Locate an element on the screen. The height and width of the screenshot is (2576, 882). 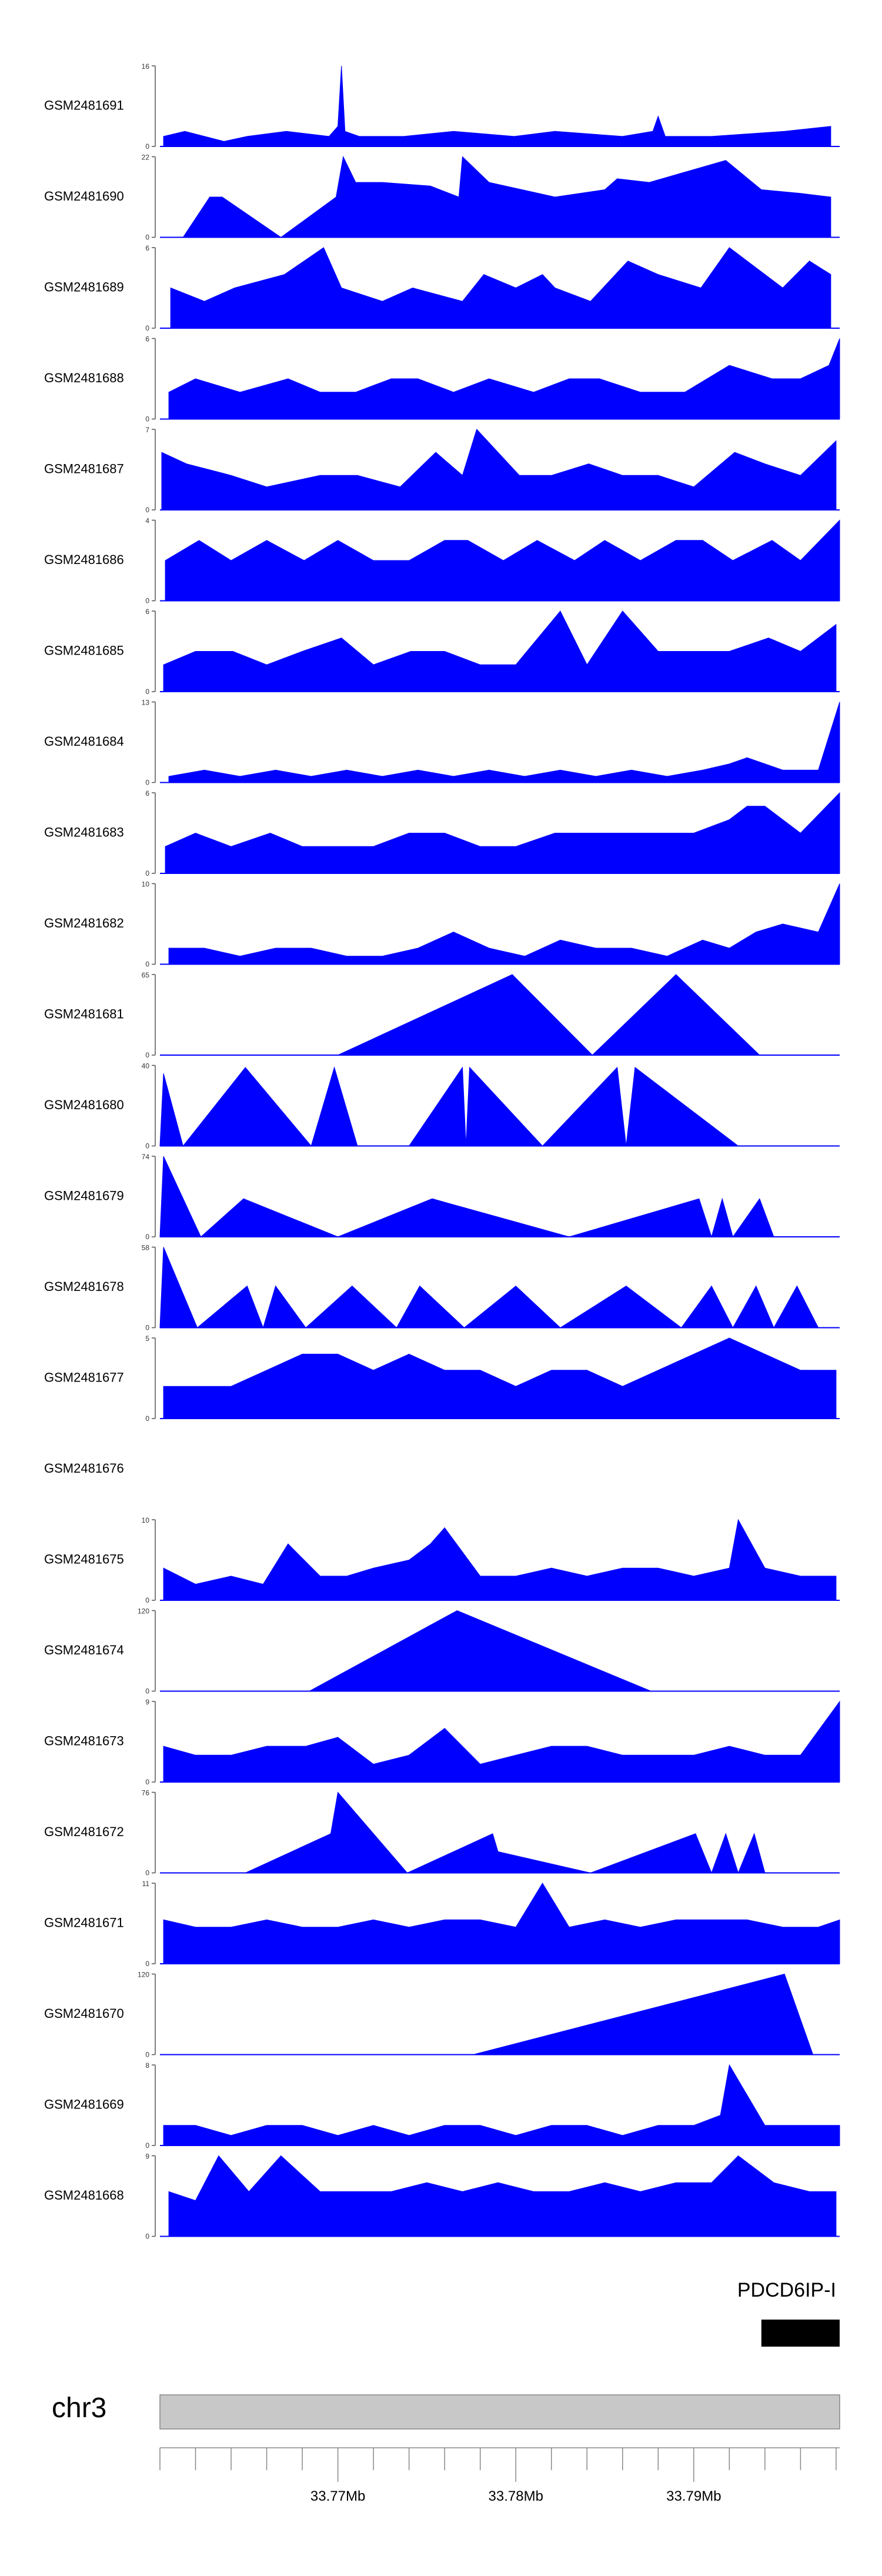
track: GSM2481678 58 0 is located at coordinates (442, 1288).